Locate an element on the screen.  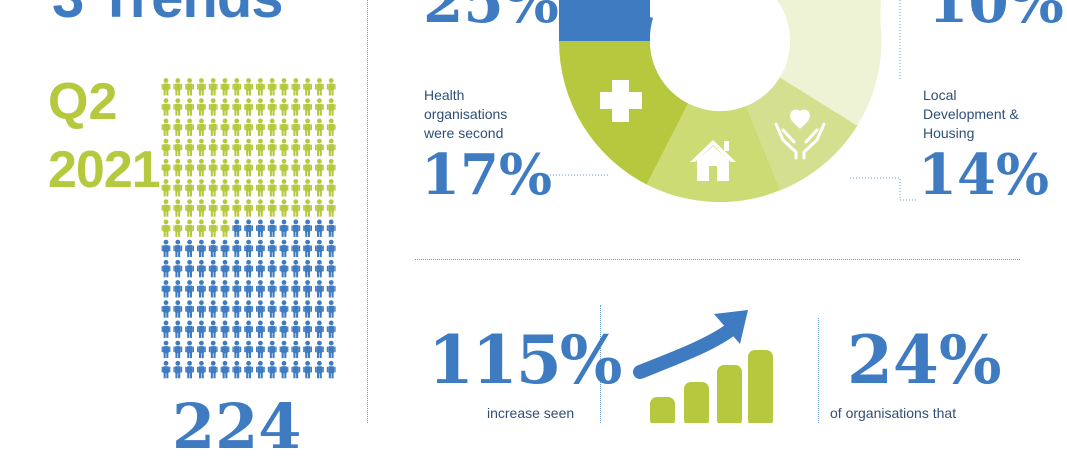
increase-pct: 115% is located at coordinates (525, 360).